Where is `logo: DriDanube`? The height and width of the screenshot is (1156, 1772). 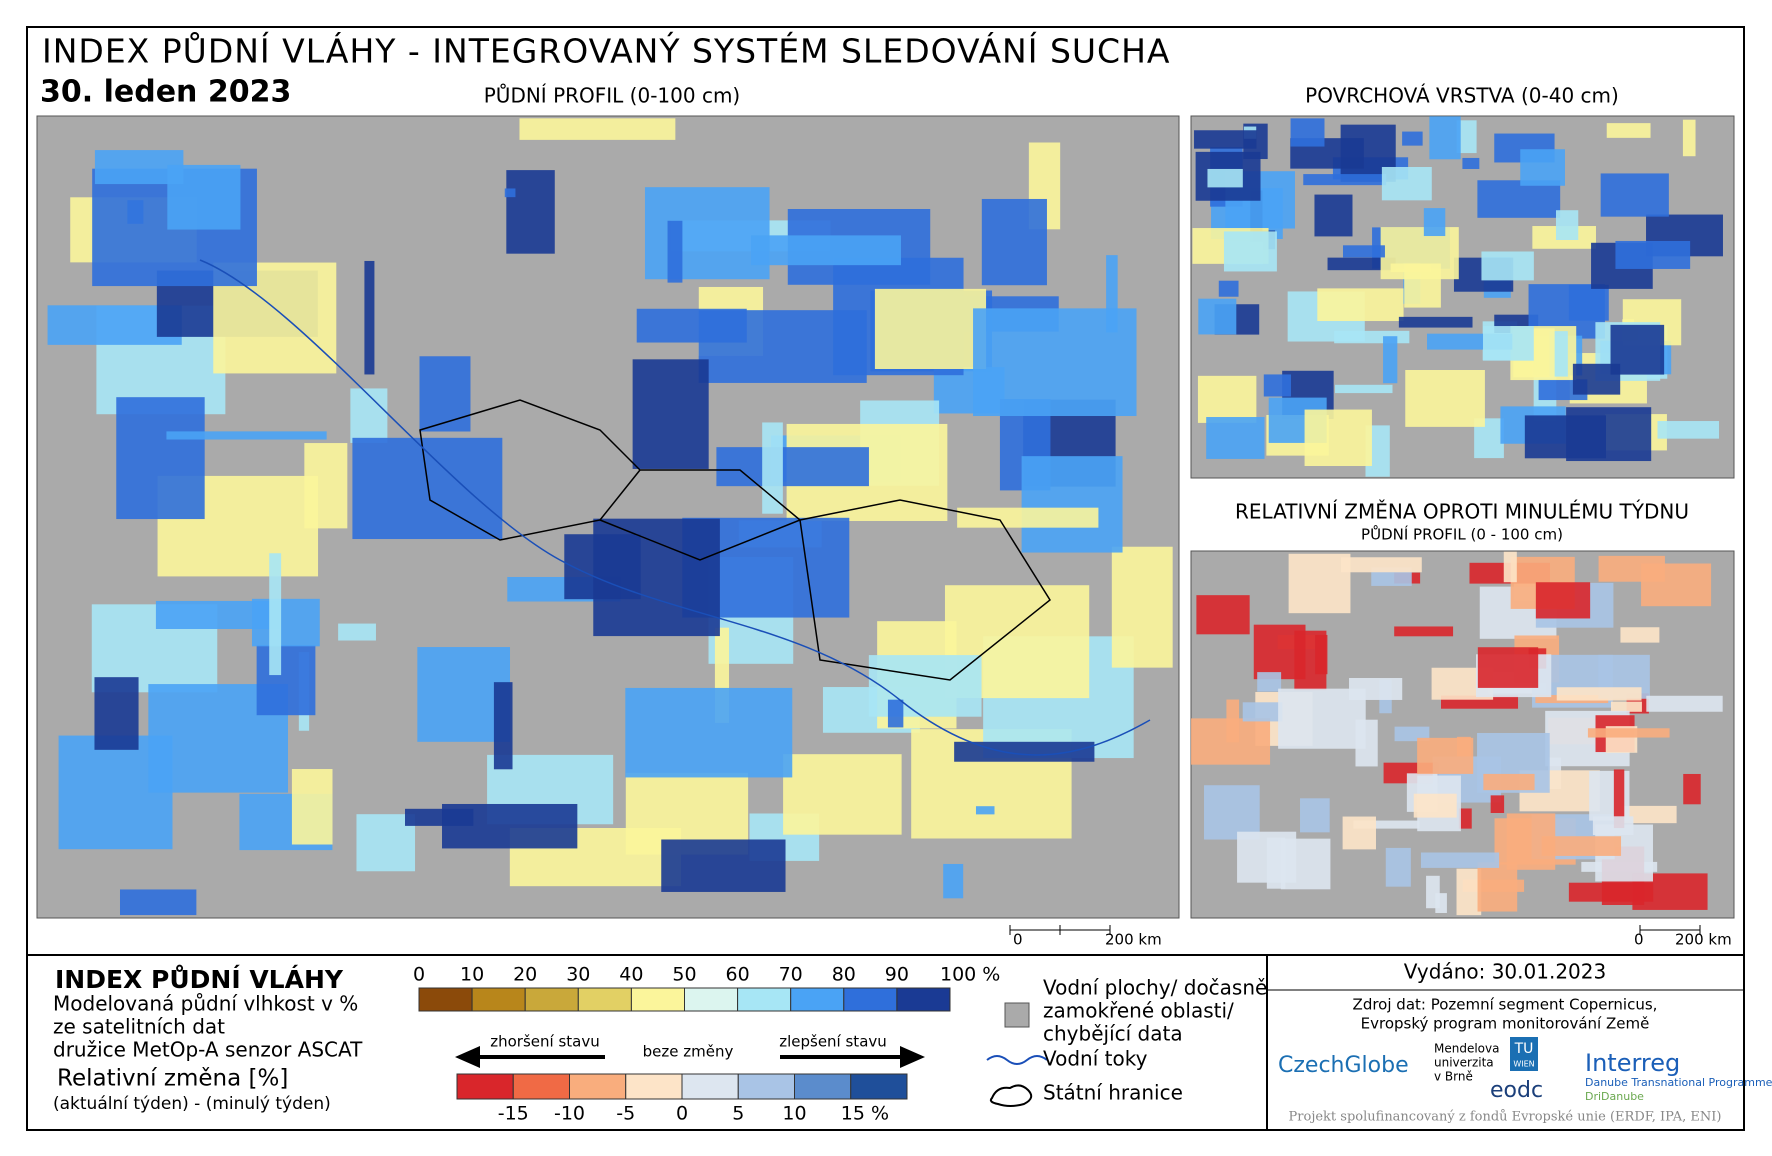 logo: DriDanube is located at coordinates (1614, 1096).